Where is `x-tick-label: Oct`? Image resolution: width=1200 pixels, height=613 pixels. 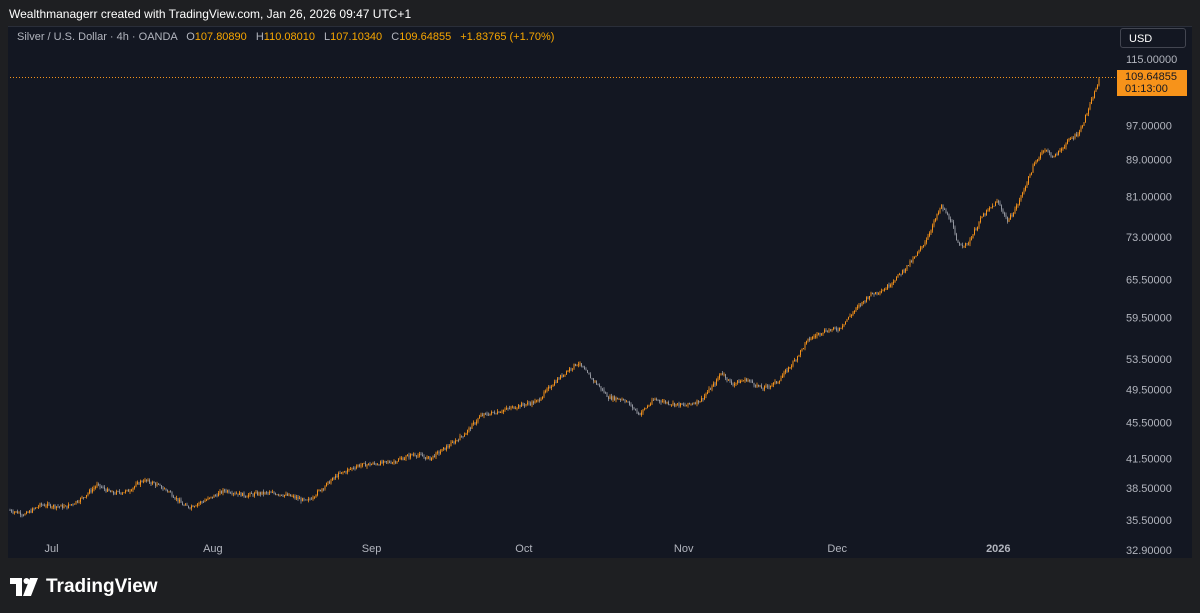 x-tick-label: Oct is located at coordinates (523, 549).